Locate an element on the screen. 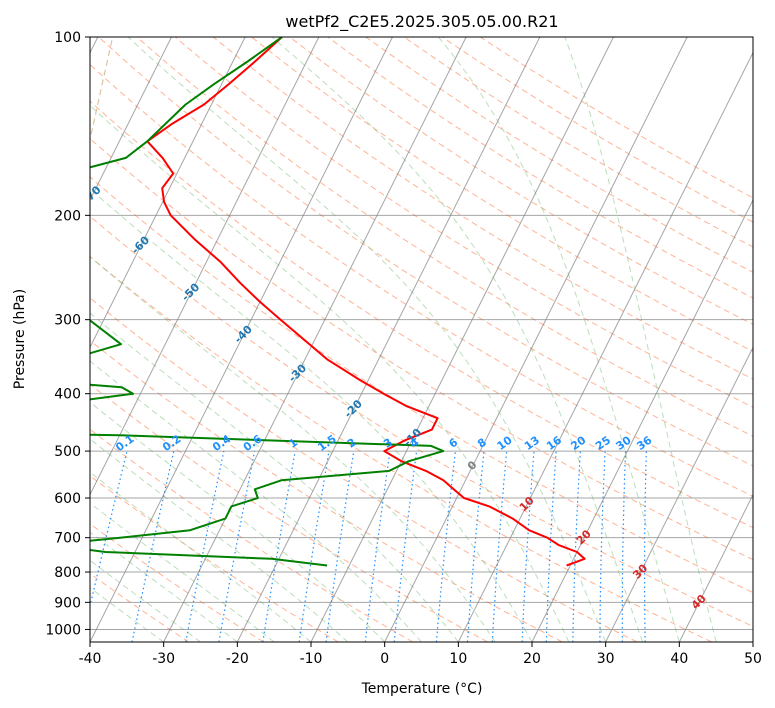 The width and height of the screenshot is (775, 708). y-axis-title: Pressure (hPa) is located at coordinates (20, 339).